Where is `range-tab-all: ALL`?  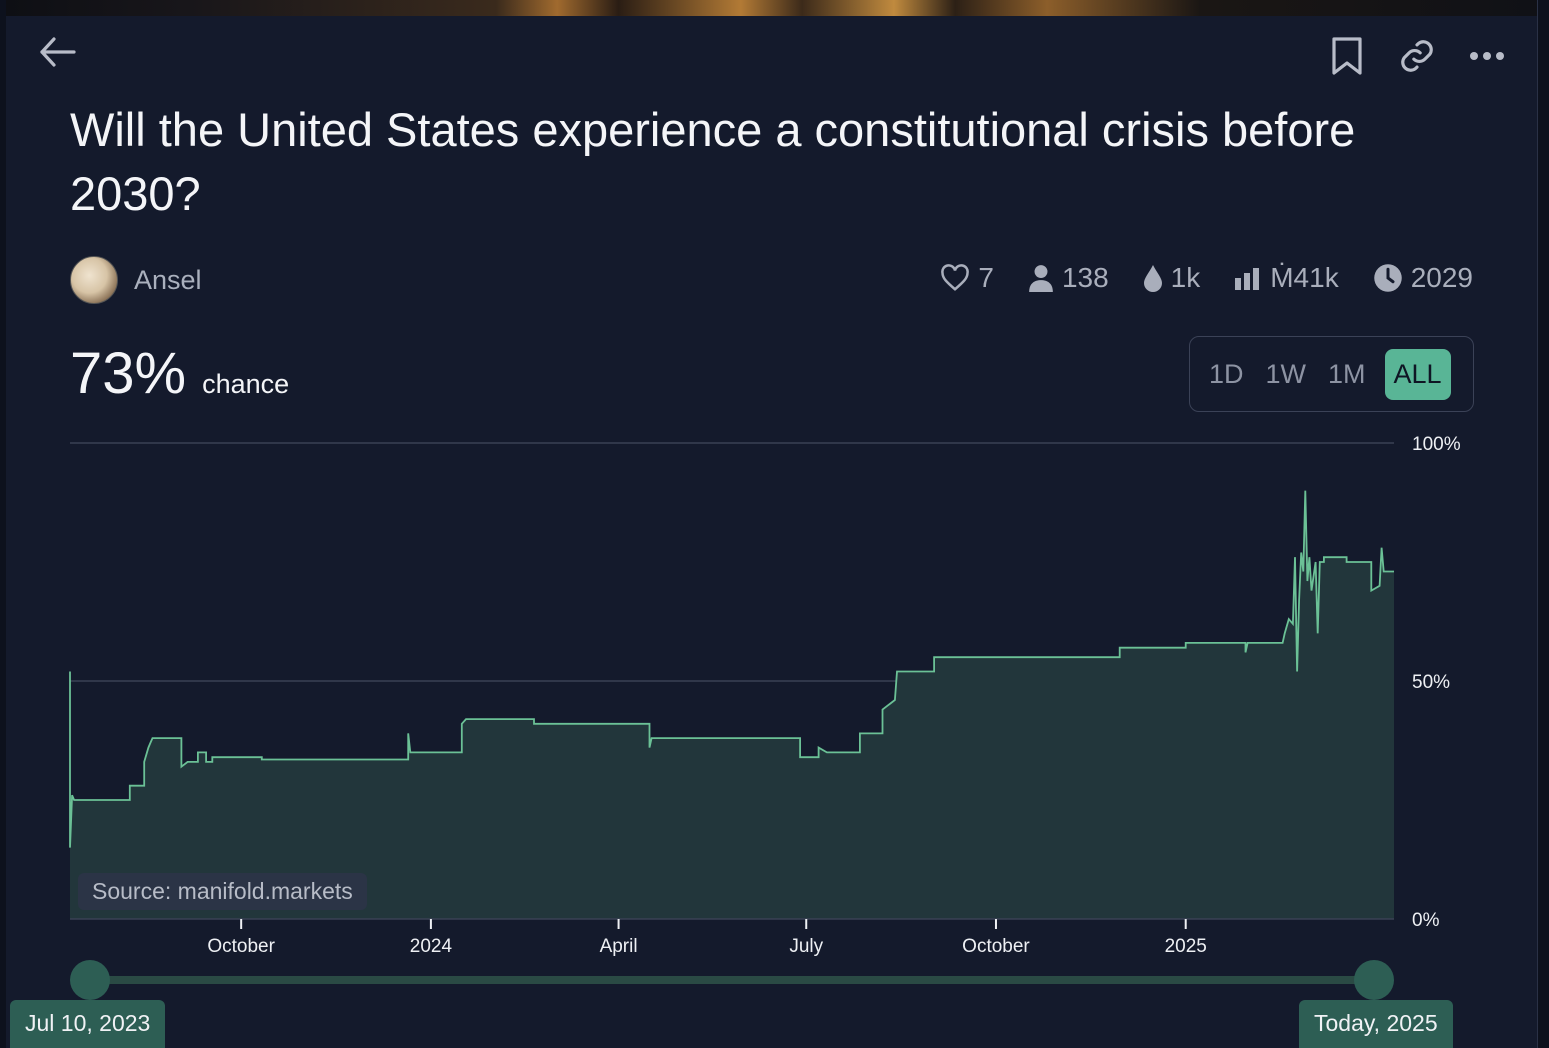 range-tab-all: ALL is located at coordinates (1417, 374).